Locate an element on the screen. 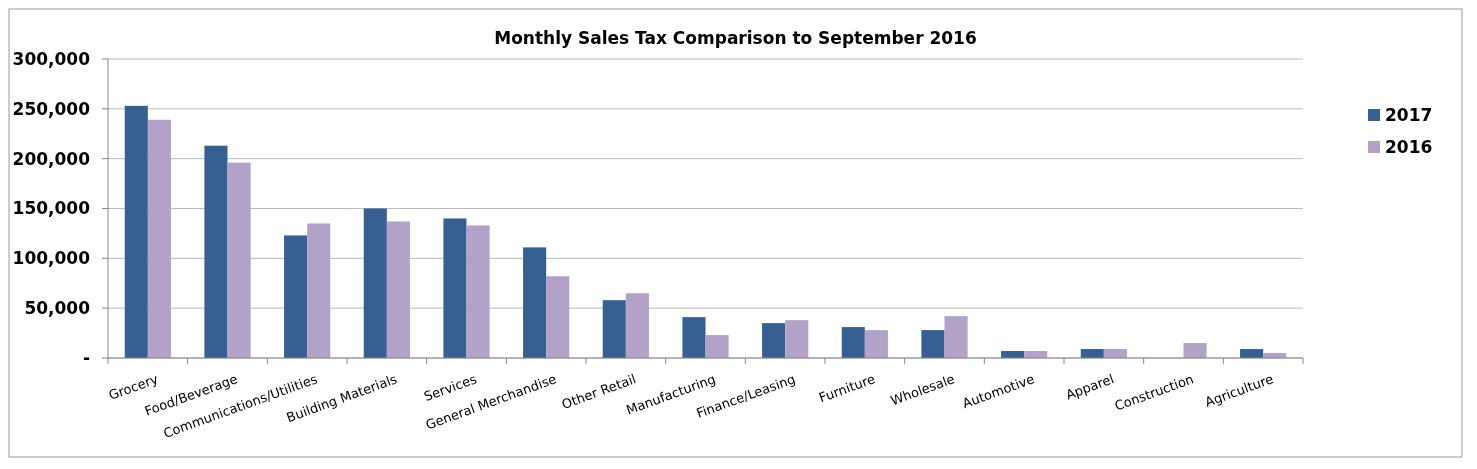  legend-label: 2016 is located at coordinates (1409, 146).